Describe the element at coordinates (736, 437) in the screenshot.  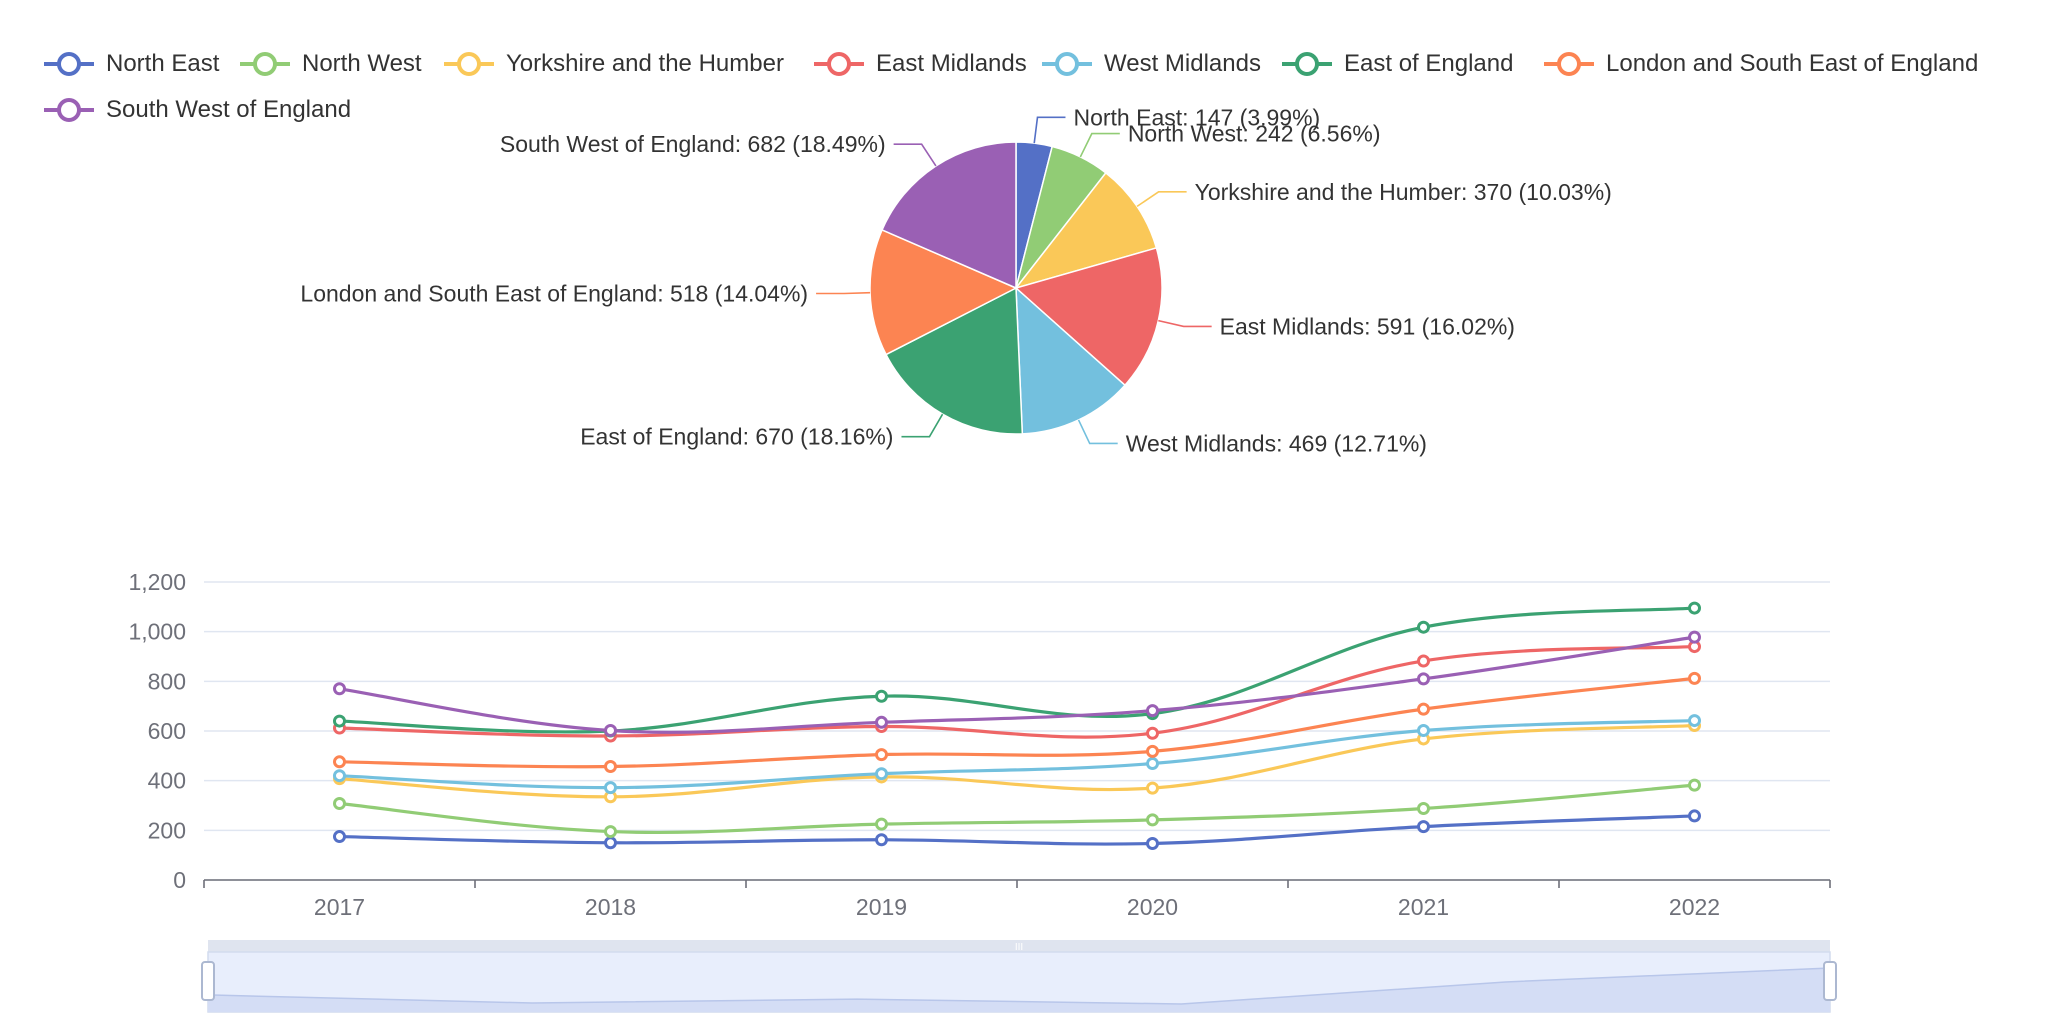
I see `pie-slice-label: East of England: 670 (18.16%)` at that location.